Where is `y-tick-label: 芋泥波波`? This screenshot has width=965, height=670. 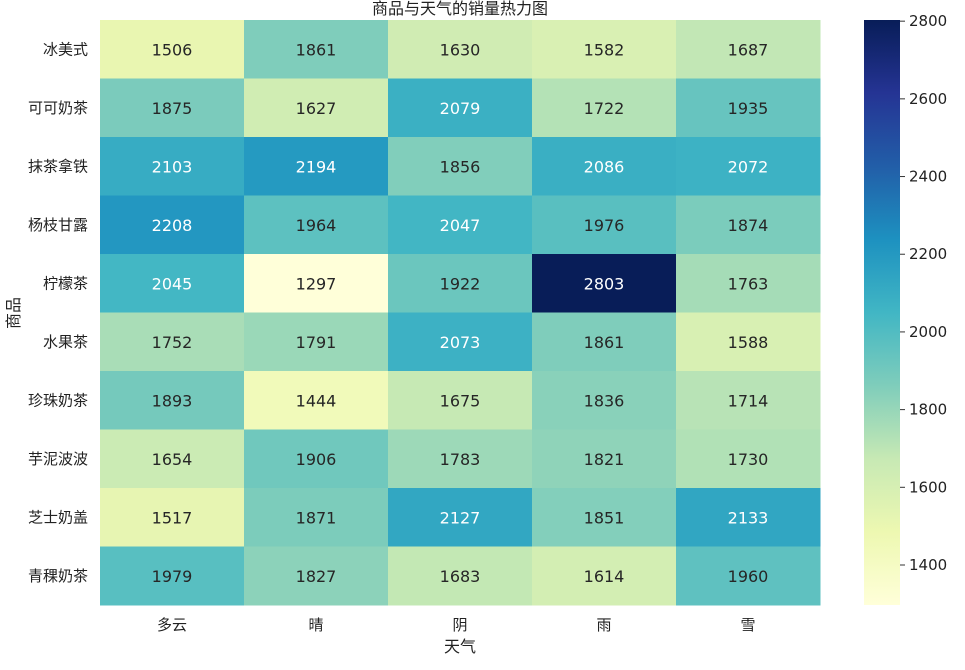
y-tick-label: 芋泥波波 is located at coordinates (58, 459).